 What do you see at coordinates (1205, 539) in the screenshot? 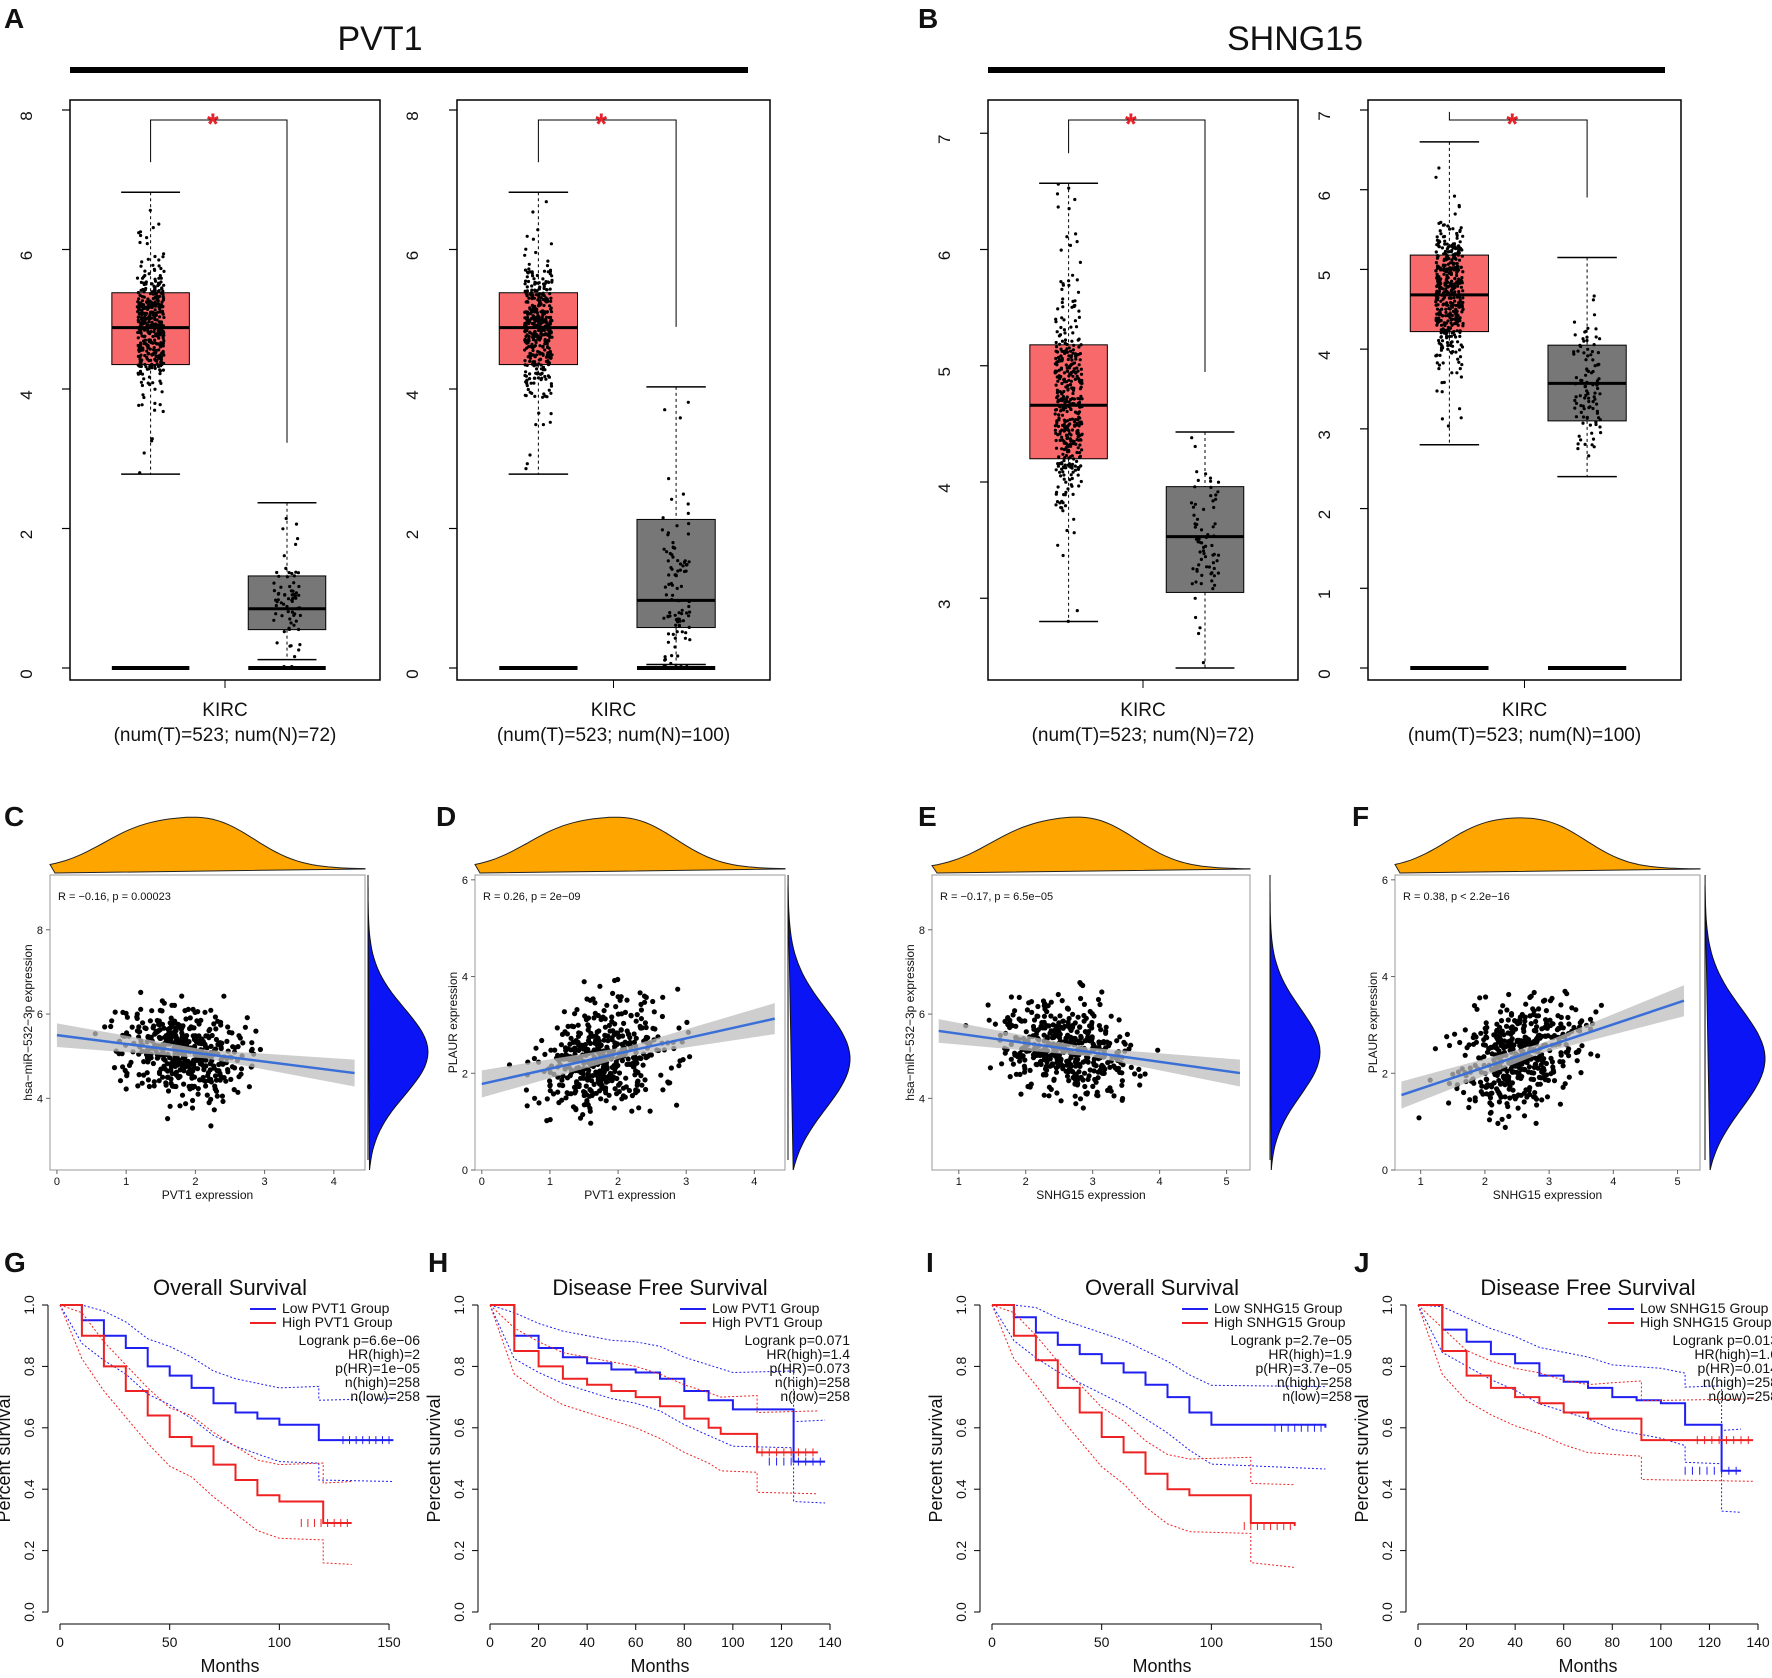
I see `normal-box` at bounding box center [1205, 539].